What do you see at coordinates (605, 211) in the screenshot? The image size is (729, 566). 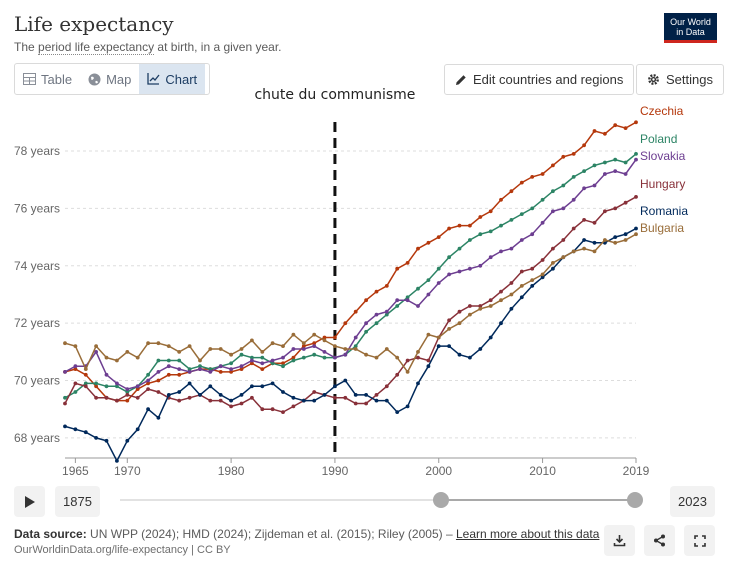 I see `data-point-hungary-2016` at bounding box center [605, 211].